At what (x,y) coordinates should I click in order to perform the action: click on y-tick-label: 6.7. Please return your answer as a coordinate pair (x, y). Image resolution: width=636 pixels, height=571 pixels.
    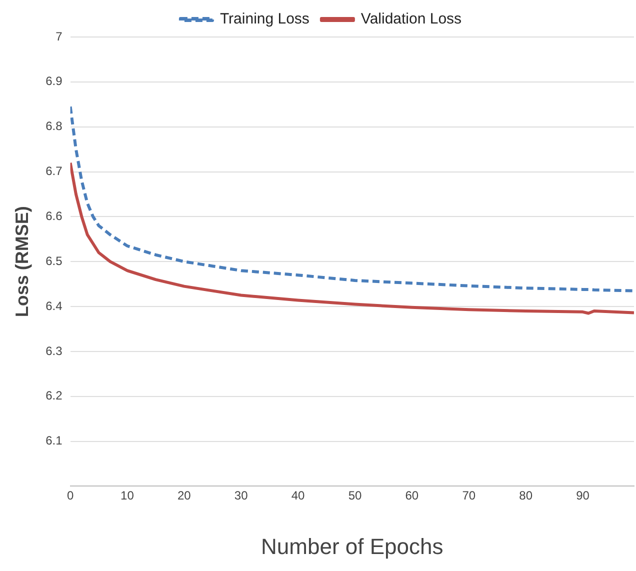
    Looking at the image, I should click on (54, 171).